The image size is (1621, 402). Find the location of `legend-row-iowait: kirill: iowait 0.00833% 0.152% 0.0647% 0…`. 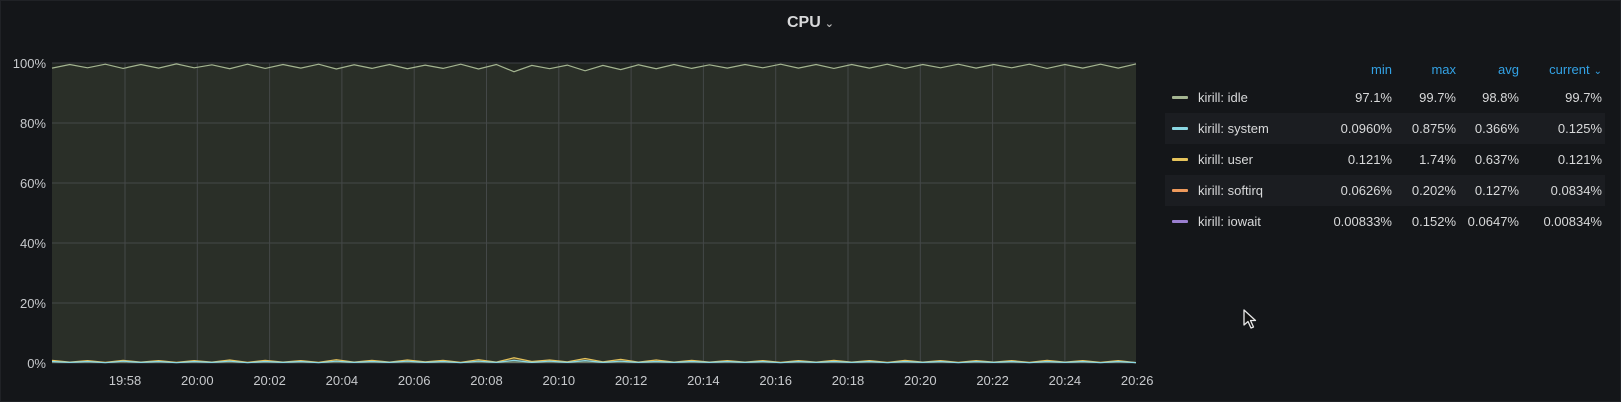

legend-row-iowait: kirill: iowait 0.00833% 0.152% 0.0647% 0… is located at coordinates (1385, 221).